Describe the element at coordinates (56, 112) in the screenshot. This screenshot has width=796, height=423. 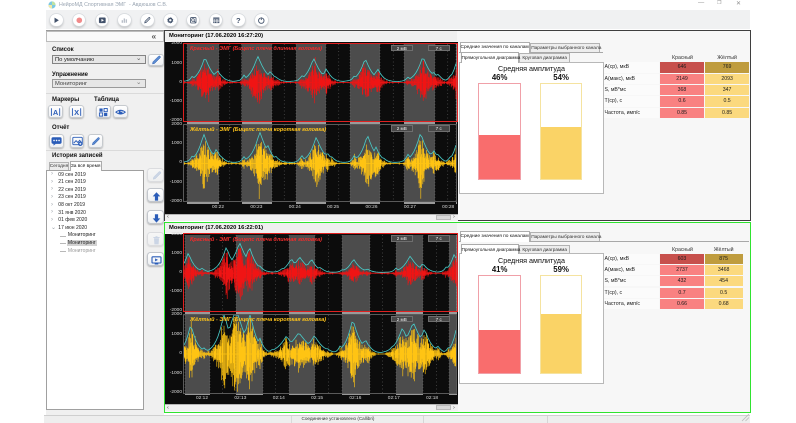
I see `svg-text: A` at that location.